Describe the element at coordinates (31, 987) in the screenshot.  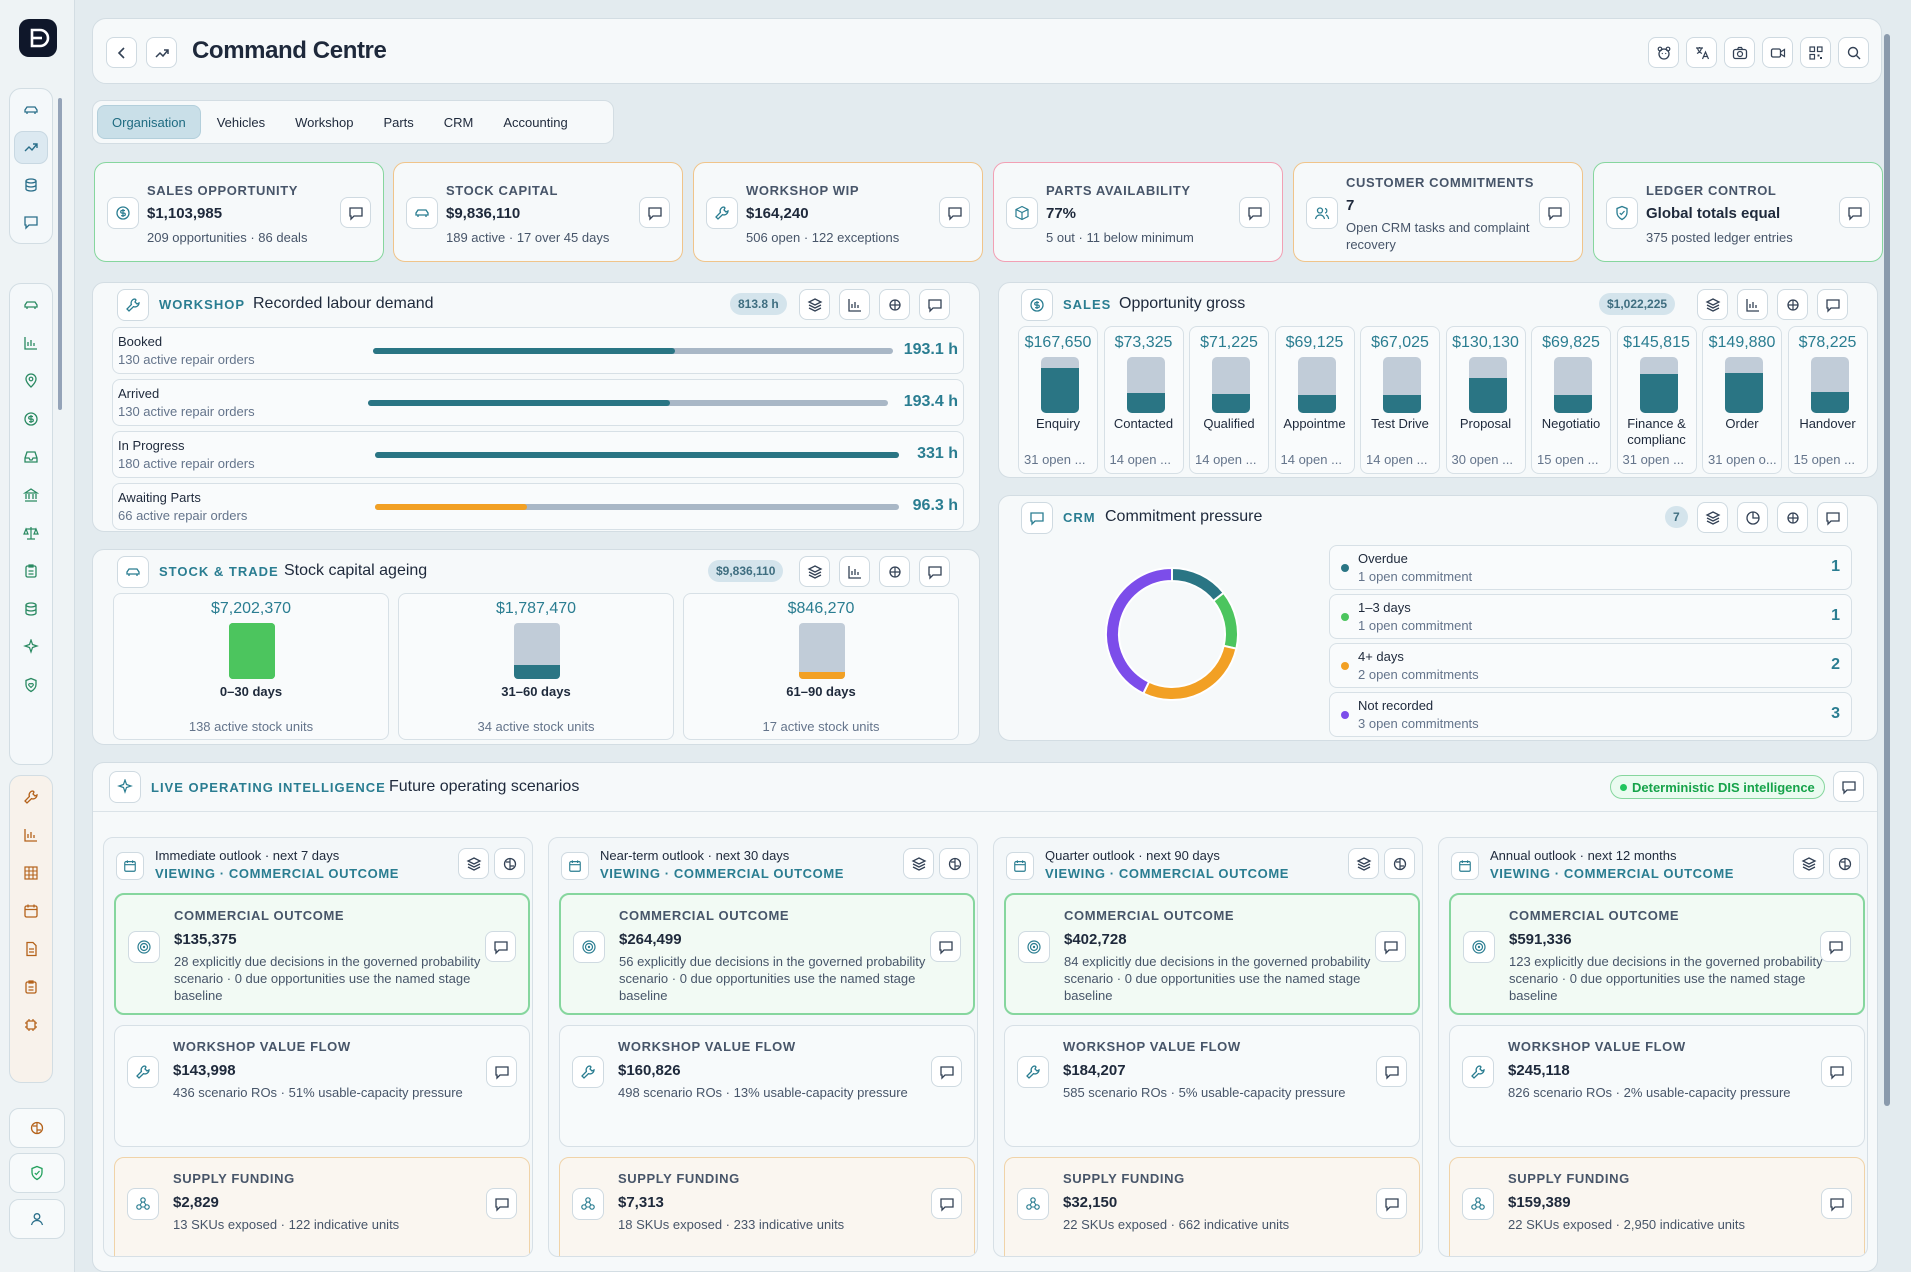
I see `sidebar-item-clipboard` at that location.